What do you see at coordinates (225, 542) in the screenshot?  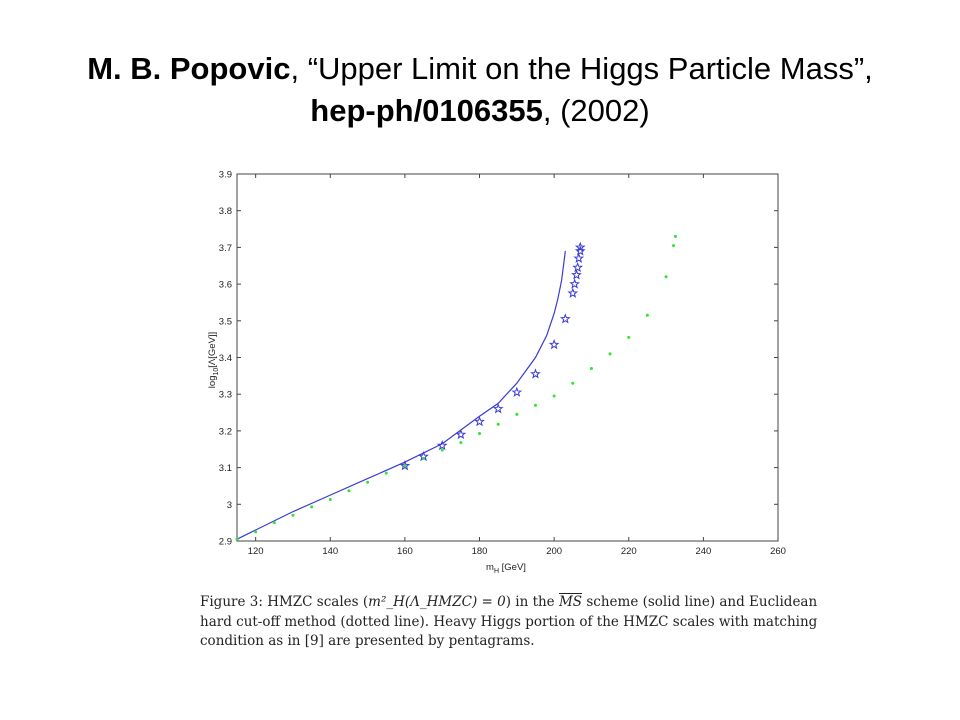 I see `y-tick-label: 2.9` at bounding box center [225, 542].